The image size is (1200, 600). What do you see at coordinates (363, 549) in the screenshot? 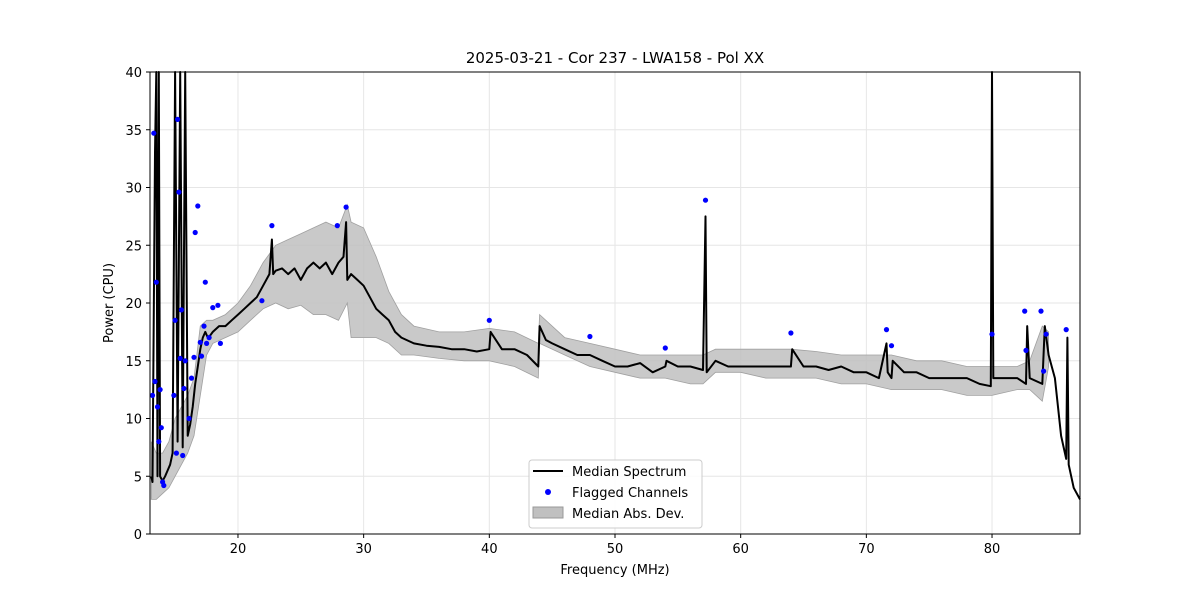
I see `x-tick-label: 30` at bounding box center [363, 549].